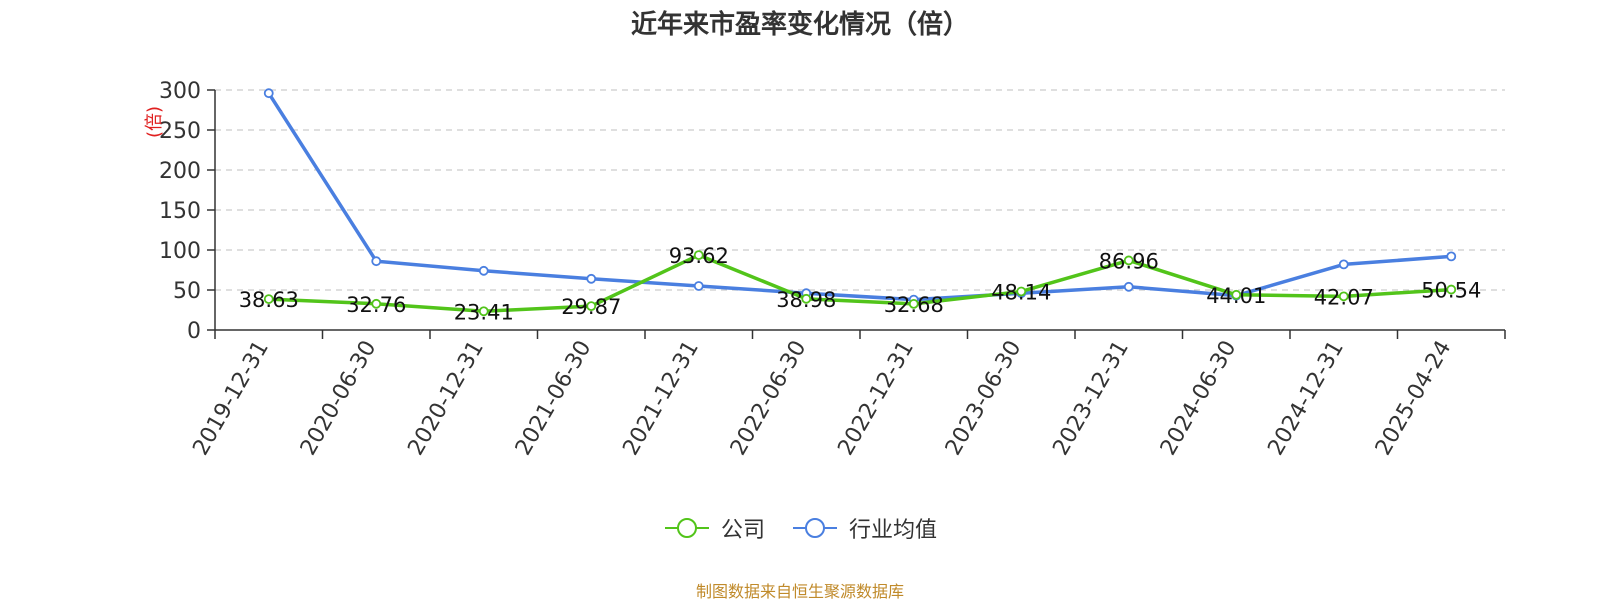  Describe the element at coordinates (984, 398) in the screenshot. I see `x-tick-label: 2023-06-30` at that location.